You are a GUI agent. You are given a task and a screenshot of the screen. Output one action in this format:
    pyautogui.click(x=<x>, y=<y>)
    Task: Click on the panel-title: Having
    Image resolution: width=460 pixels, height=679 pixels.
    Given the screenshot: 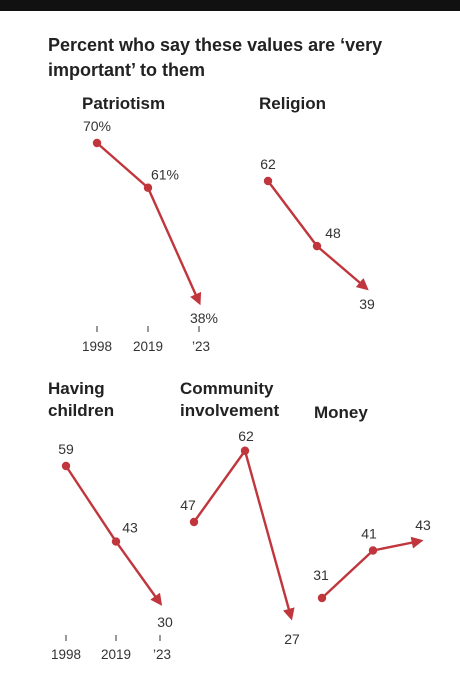 What is the action you would take?
    pyautogui.click(x=76, y=388)
    